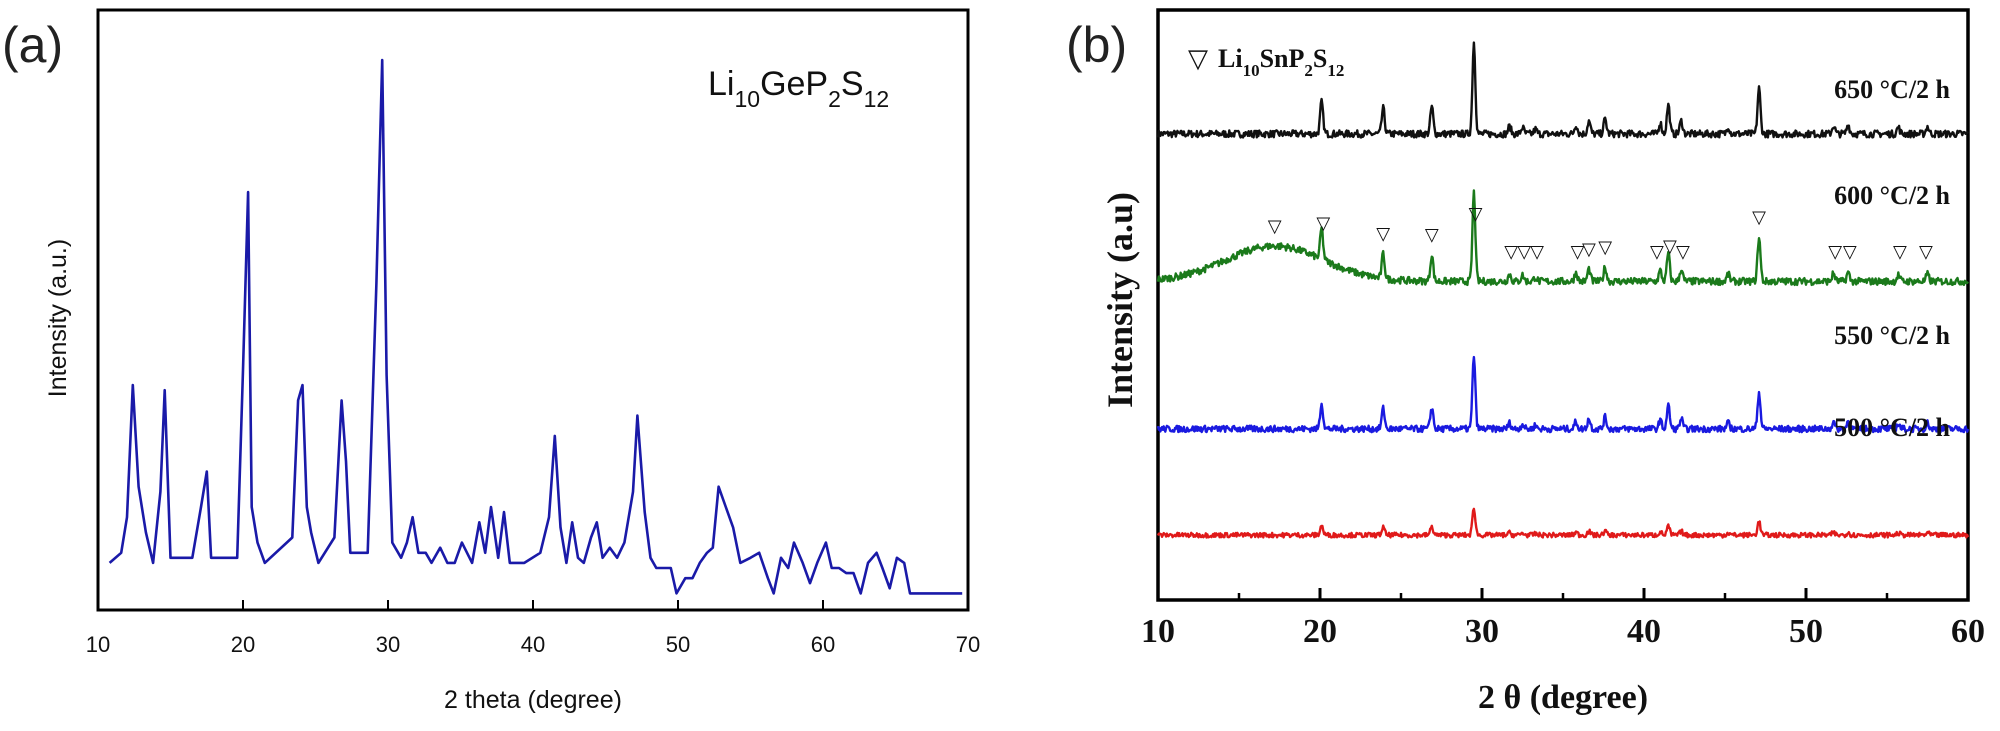 The width and height of the screenshot is (2000, 731). What do you see at coordinates (533, 700) in the screenshot?
I see `panel-a-x-axis-label: 2 theta (degree)` at bounding box center [533, 700].